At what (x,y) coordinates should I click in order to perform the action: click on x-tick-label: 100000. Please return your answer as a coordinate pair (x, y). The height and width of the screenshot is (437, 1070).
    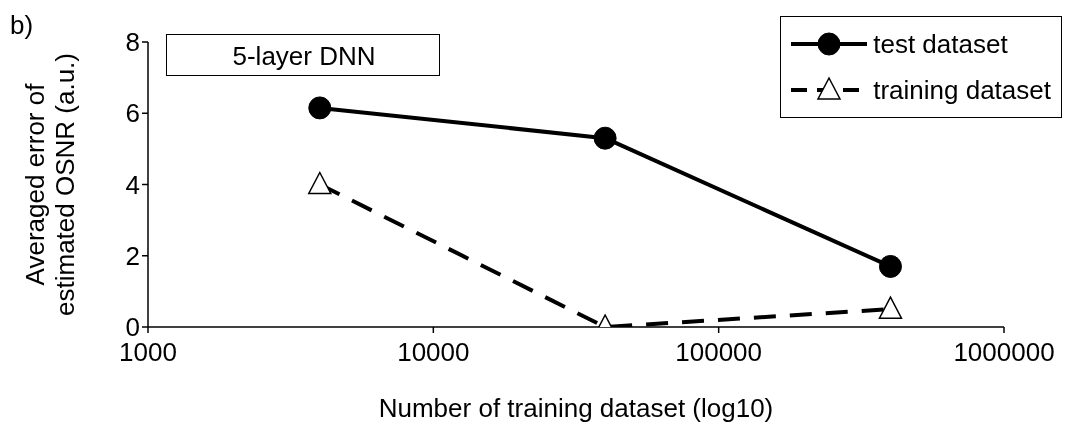
    Looking at the image, I should click on (719, 352).